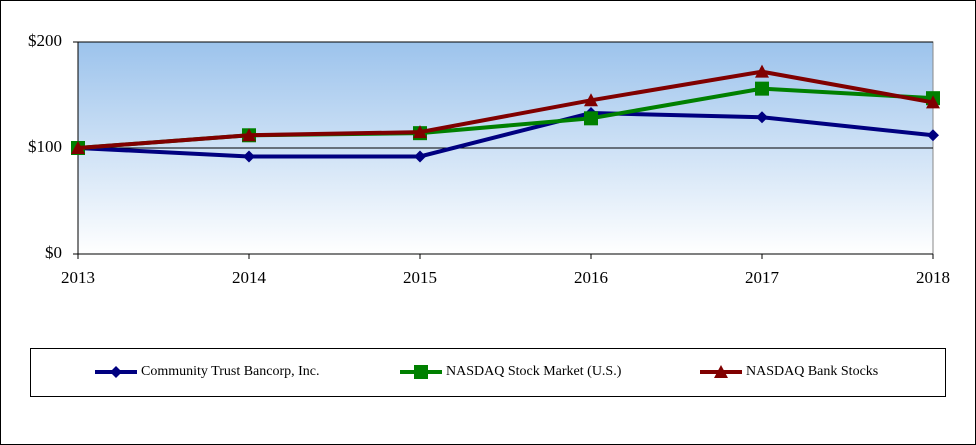  I want to click on y-tick-label: $100, so click(45, 146).